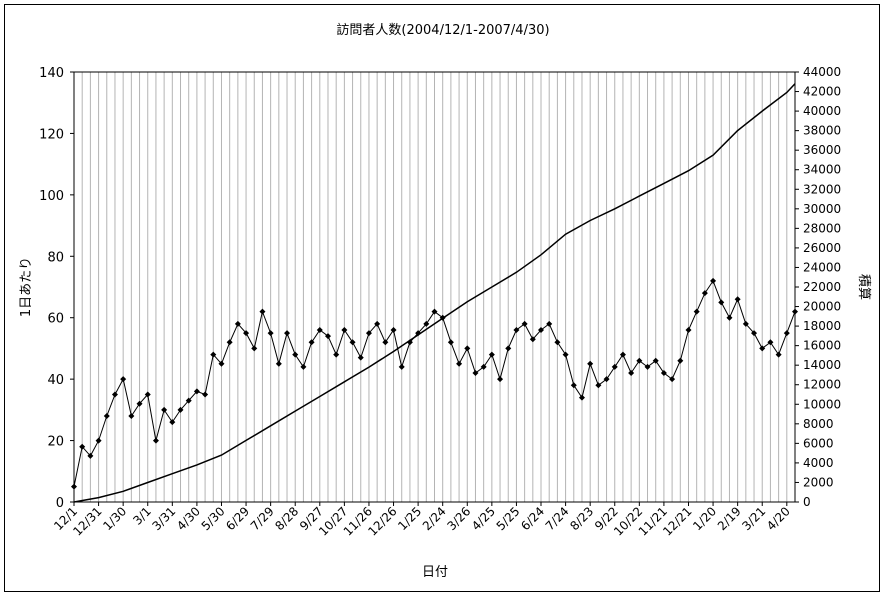 This screenshot has height=598, width=886. I want to click on right-tick-label: 8000, so click(818, 424).